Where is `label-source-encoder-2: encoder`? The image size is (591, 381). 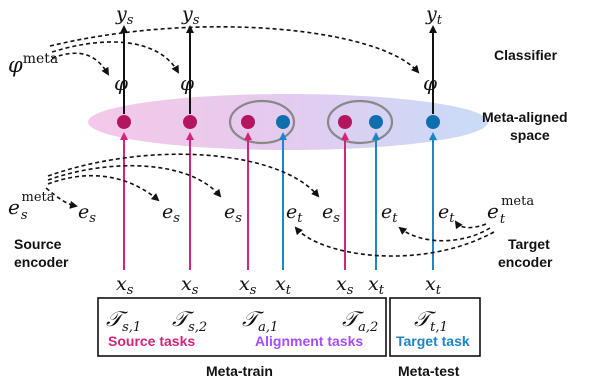 label-source-encoder-2: encoder is located at coordinates (41, 262).